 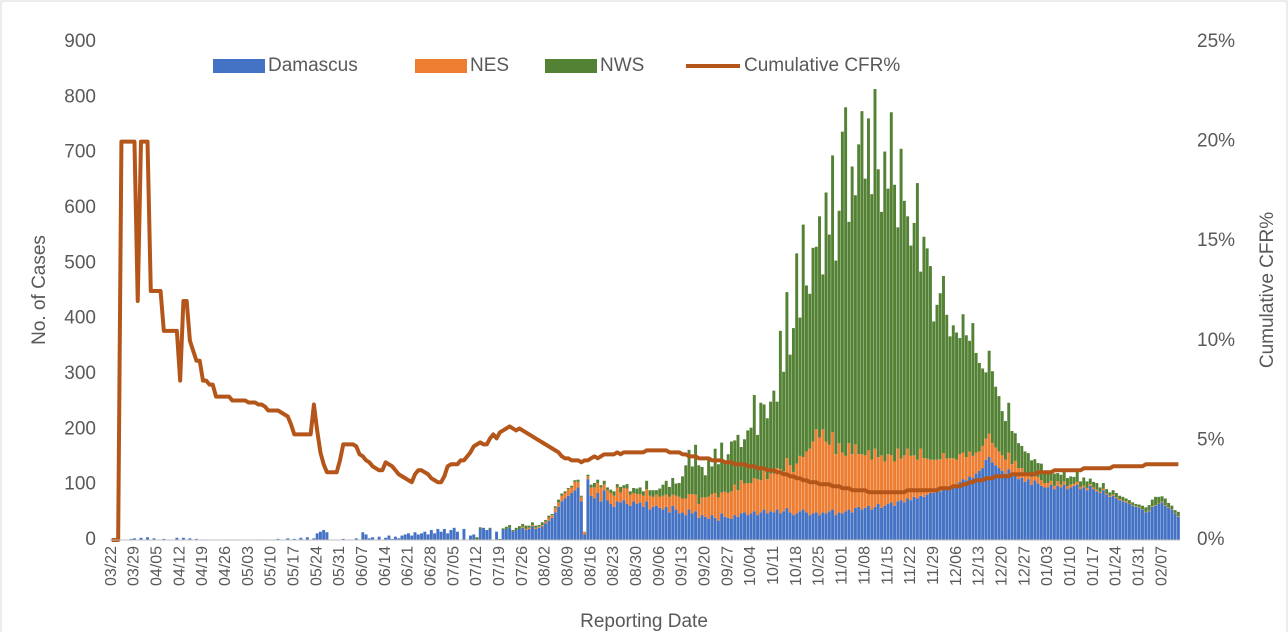 What do you see at coordinates (773, 565) in the screenshot?
I see `x-tick-label: 10/11` at bounding box center [773, 565].